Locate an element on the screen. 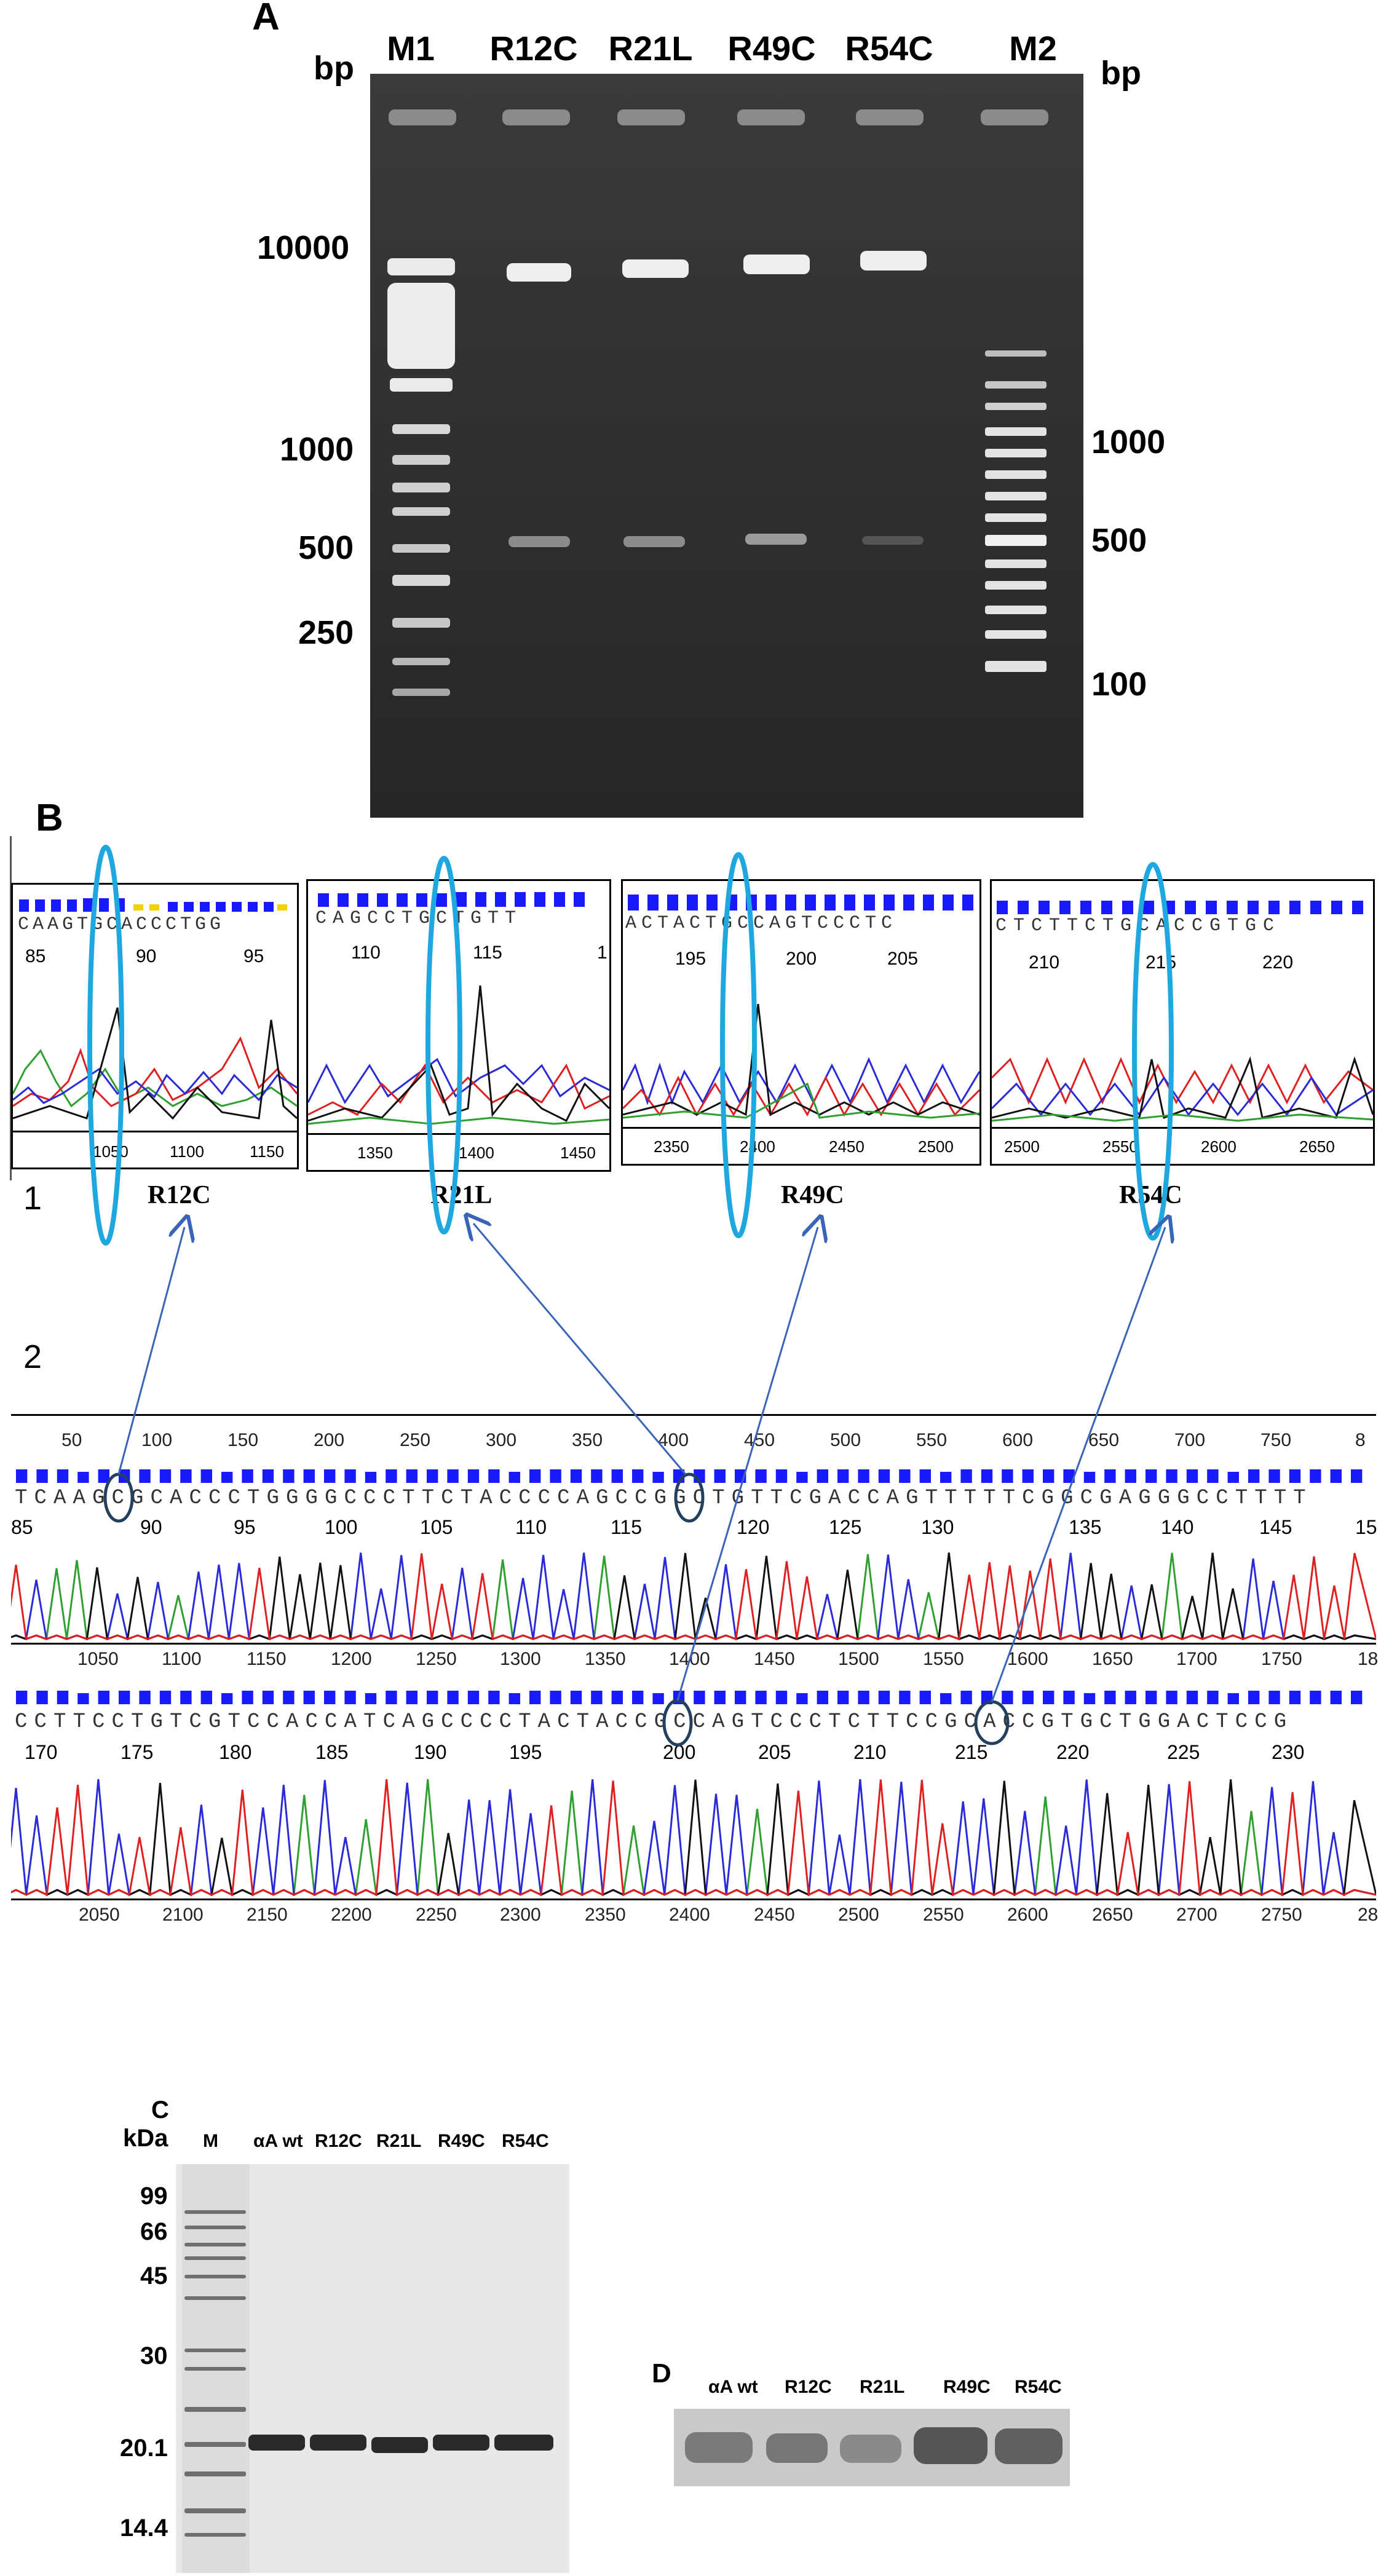 The image size is (1381, 2576). chrom-scale-r49c-1: 2350 is located at coordinates (671, 1146).